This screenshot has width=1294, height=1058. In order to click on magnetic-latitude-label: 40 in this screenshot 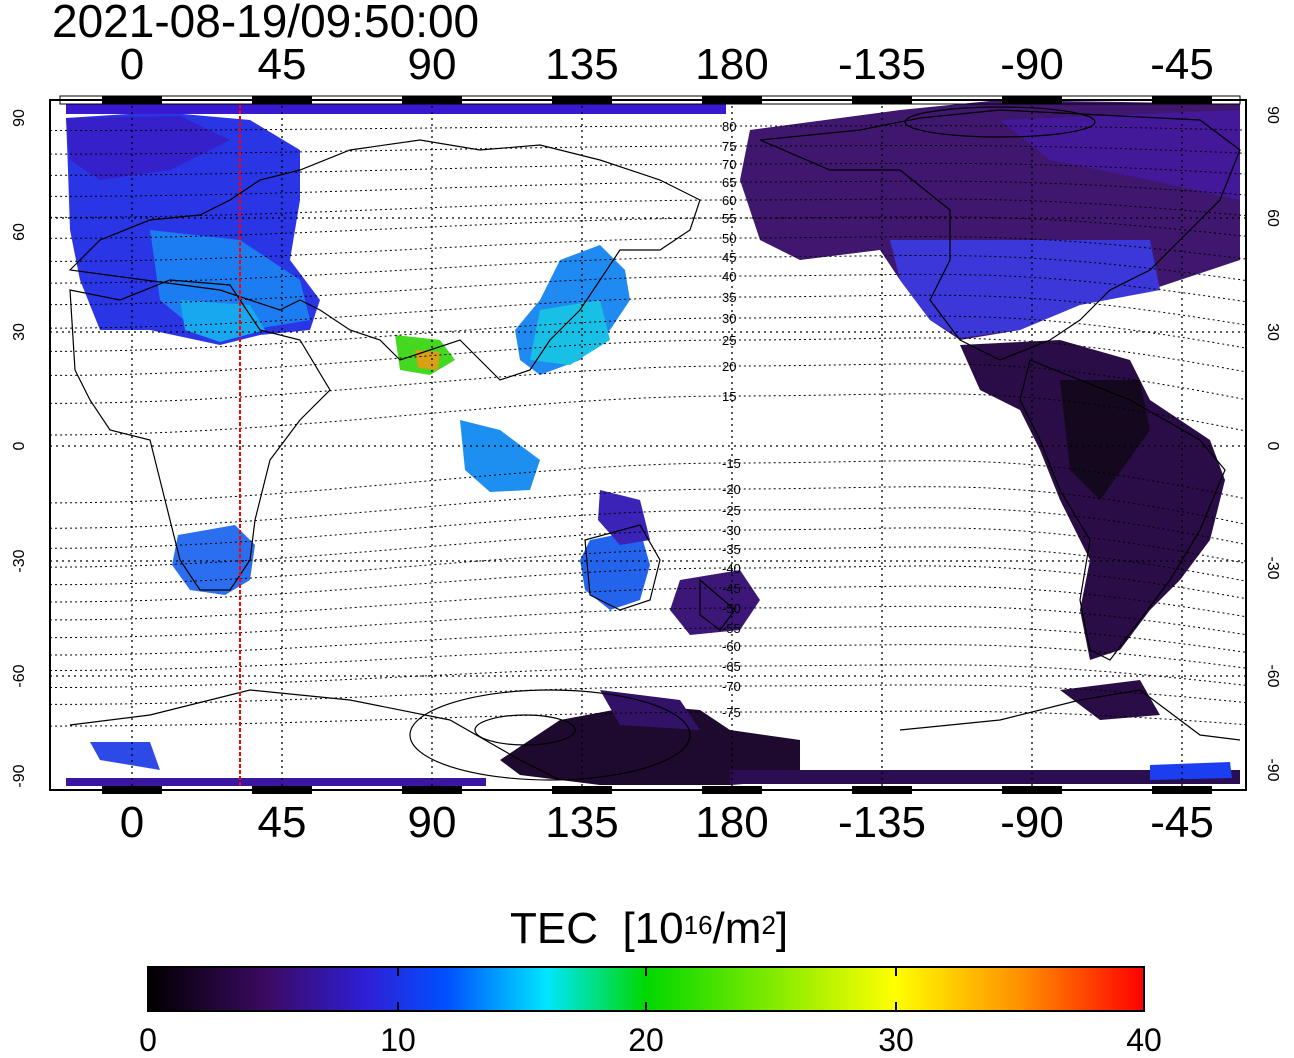, I will do `click(729, 276)`.